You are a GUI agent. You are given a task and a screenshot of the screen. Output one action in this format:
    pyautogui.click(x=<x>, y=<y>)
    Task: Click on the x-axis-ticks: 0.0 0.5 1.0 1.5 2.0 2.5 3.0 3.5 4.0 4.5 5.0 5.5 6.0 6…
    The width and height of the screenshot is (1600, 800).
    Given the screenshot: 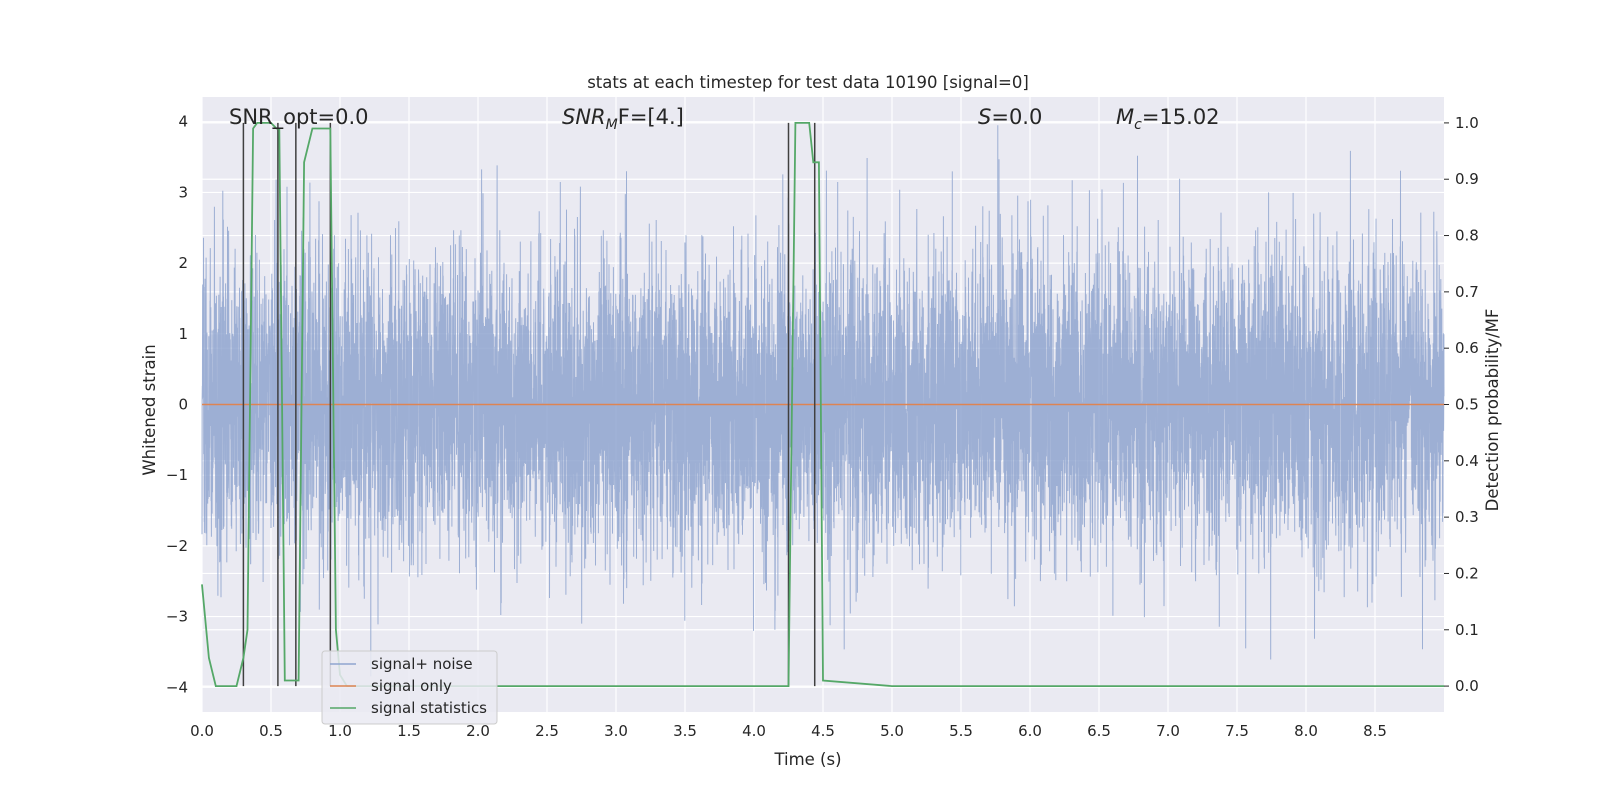 What is the action you would take?
    pyautogui.click(x=788, y=731)
    